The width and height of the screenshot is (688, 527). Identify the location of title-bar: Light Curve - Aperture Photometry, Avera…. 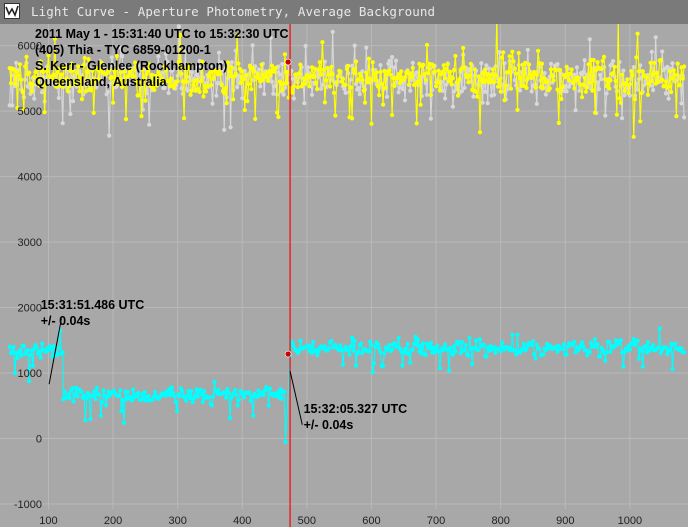
(344, 12).